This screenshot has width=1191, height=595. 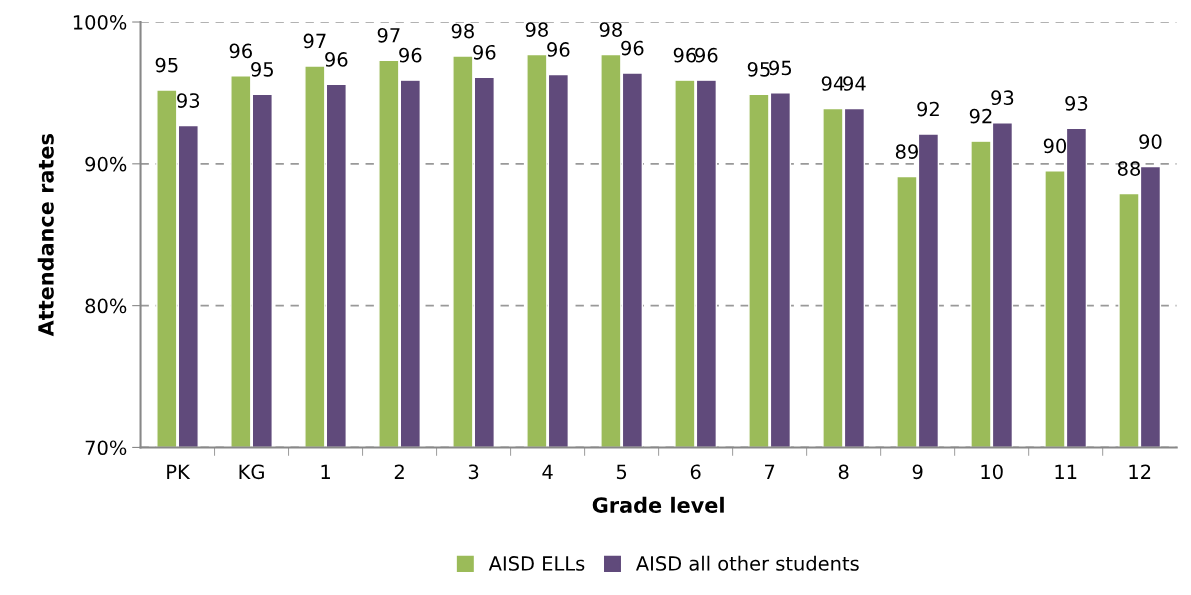 I want to click on x-tick-label: 8, so click(x=843, y=472).